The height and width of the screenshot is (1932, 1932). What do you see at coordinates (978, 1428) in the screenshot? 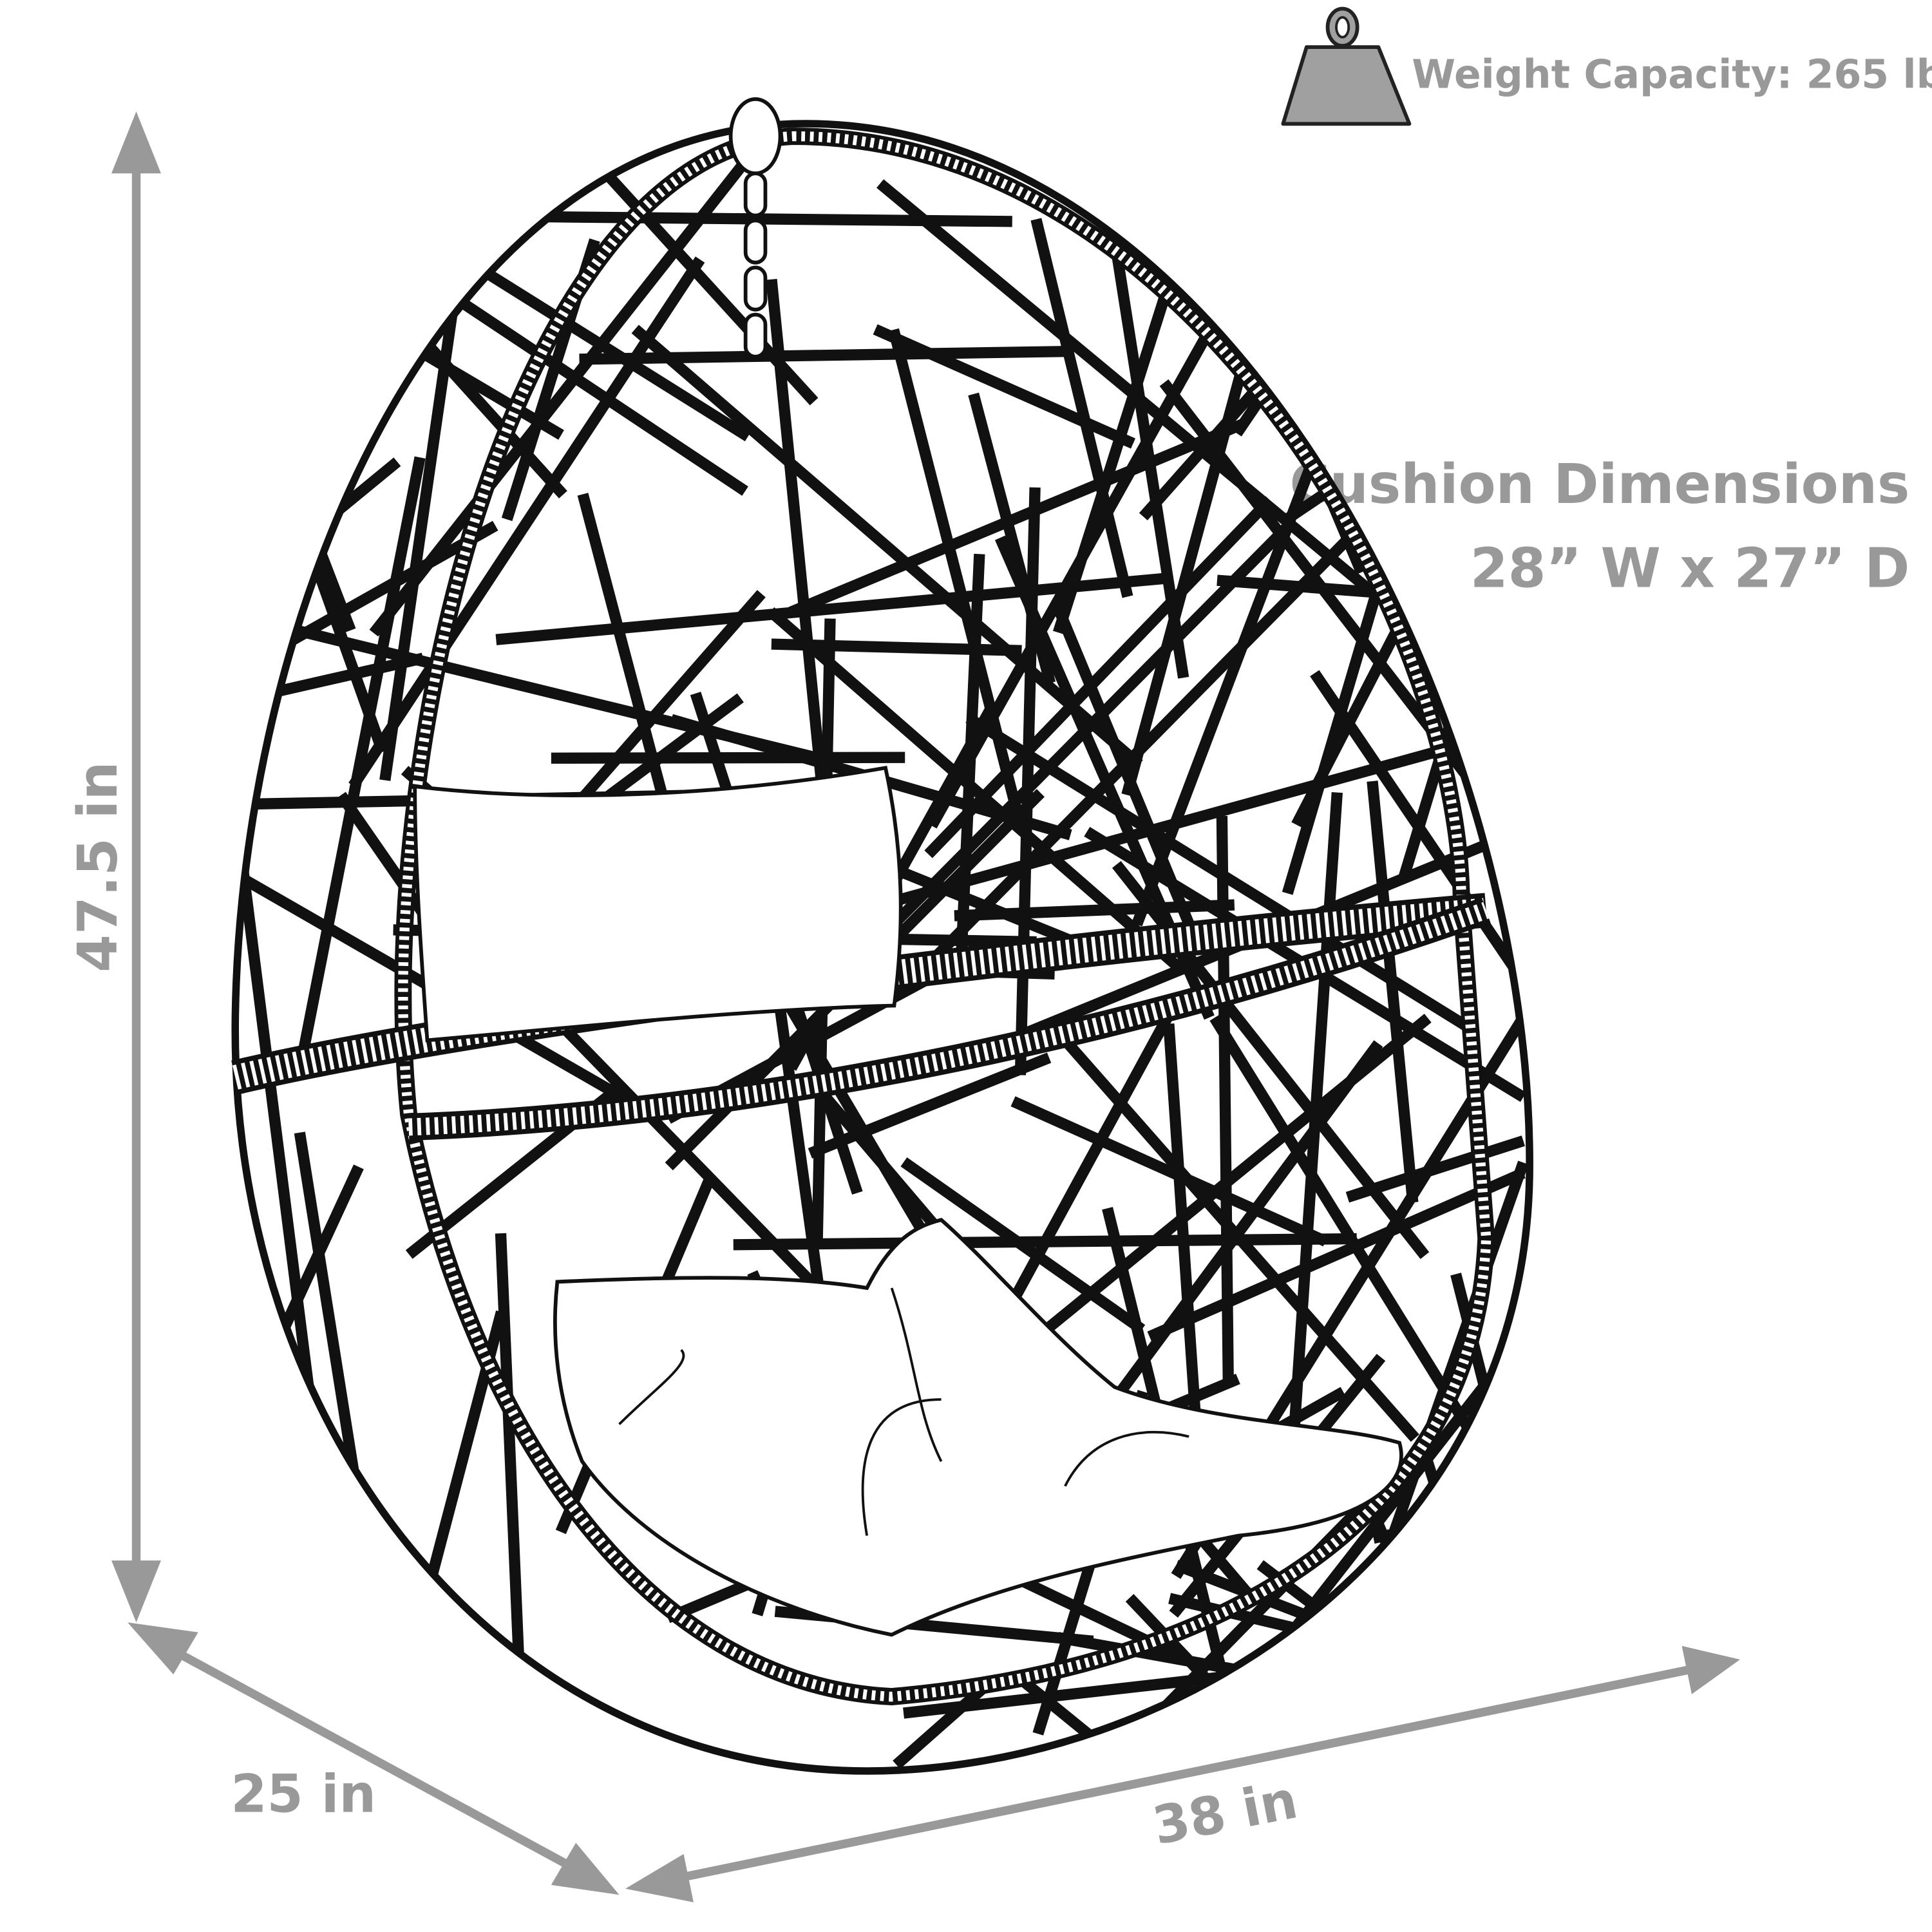
I see `seat-cushion` at bounding box center [978, 1428].